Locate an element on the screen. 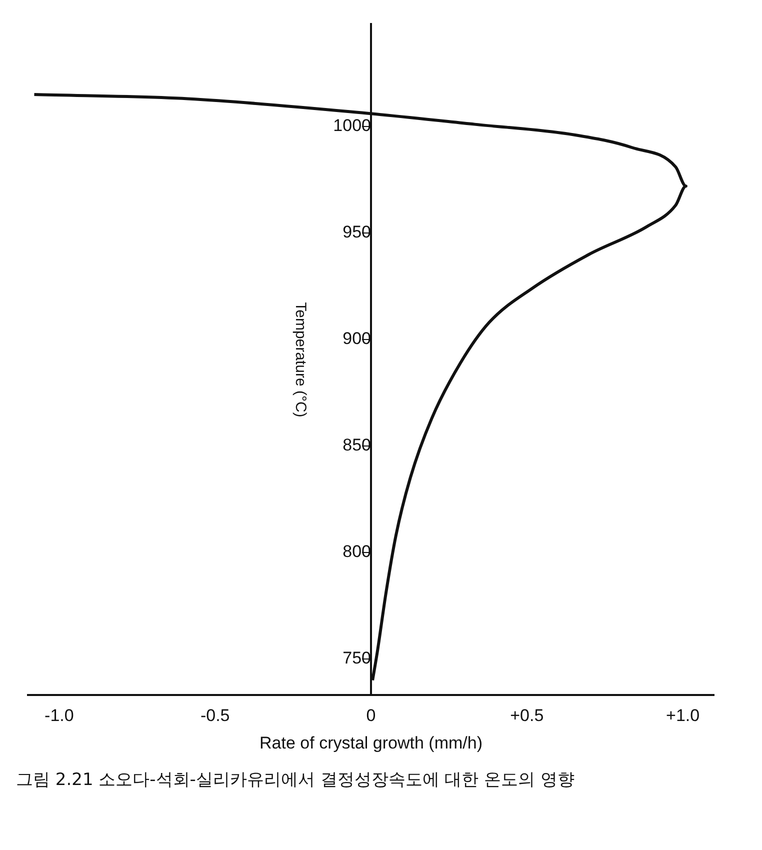 The height and width of the screenshot is (850, 762). x-tick-label: +1.0 is located at coordinates (683, 716).